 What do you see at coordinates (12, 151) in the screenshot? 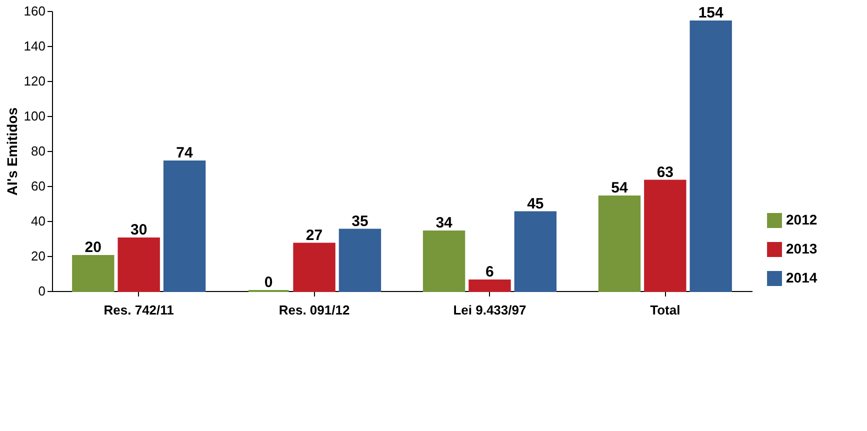
I see `y-axis-title: AI's Emitidos` at bounding box center [12, 151].